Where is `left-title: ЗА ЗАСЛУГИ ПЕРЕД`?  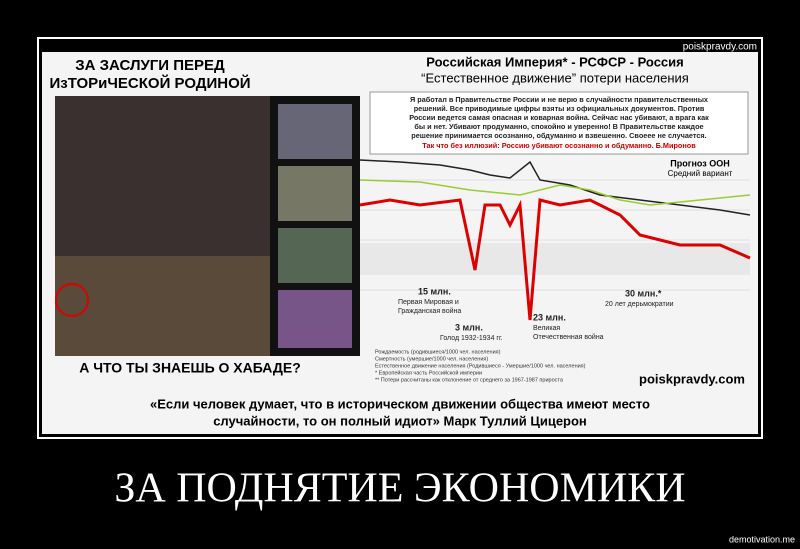 left-title: ЗА ЗАСЛУГИ ПЕРЕД is located at coordinates (150, 65).